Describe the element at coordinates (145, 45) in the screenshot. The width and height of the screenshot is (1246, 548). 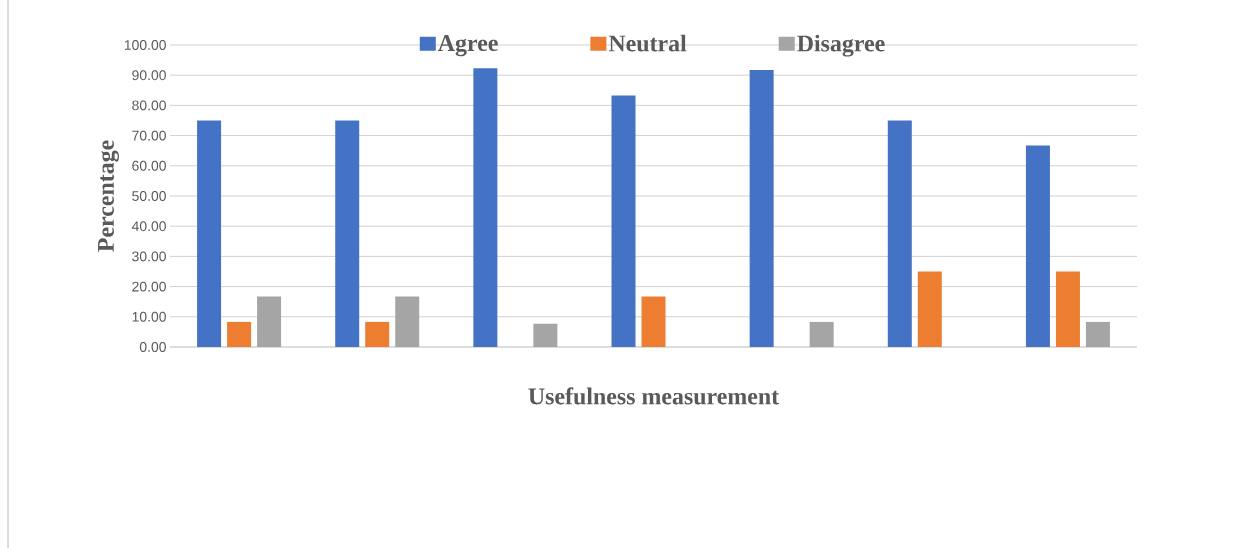
I see `y-tick-label: 100.00` at that location.